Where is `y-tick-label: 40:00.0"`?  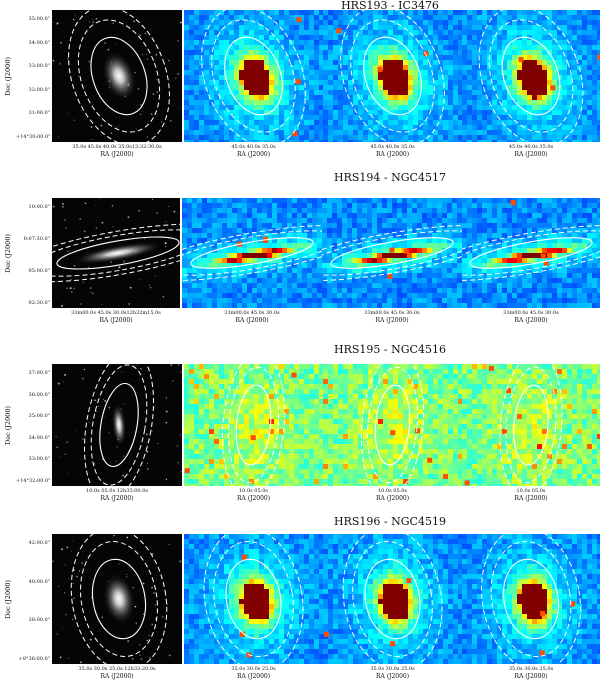
y-tick-label: 40:00.0" is located at coordinates (39, 581).